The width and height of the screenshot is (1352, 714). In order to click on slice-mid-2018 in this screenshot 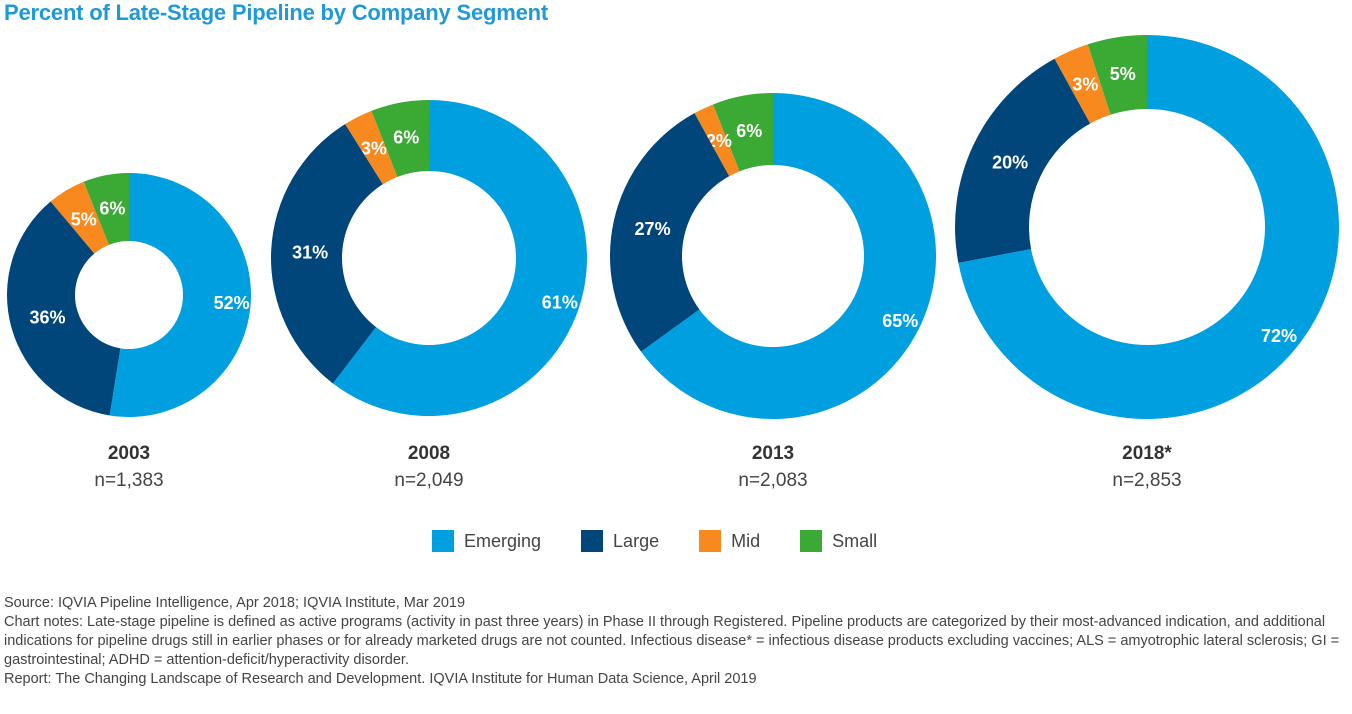, I will do `click(1082, 84)`.